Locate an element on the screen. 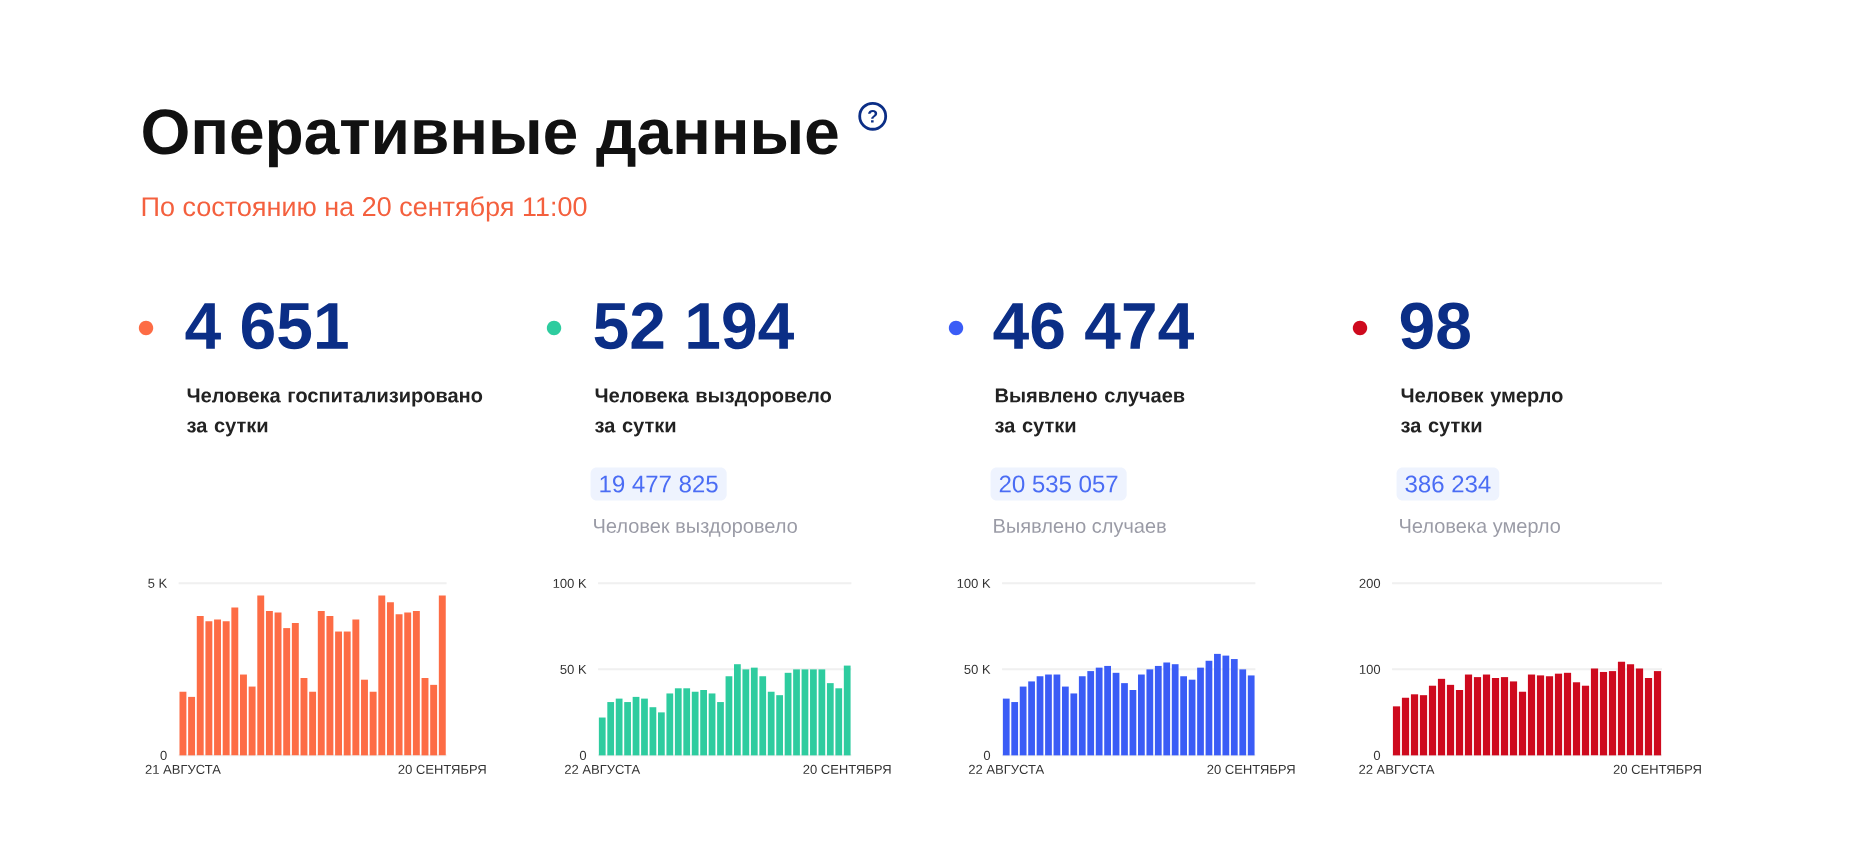 This screenshot has height=868, width=1860. chart-subtitle: Человека выздоровело за сутки is located at coordinates (713, 412).